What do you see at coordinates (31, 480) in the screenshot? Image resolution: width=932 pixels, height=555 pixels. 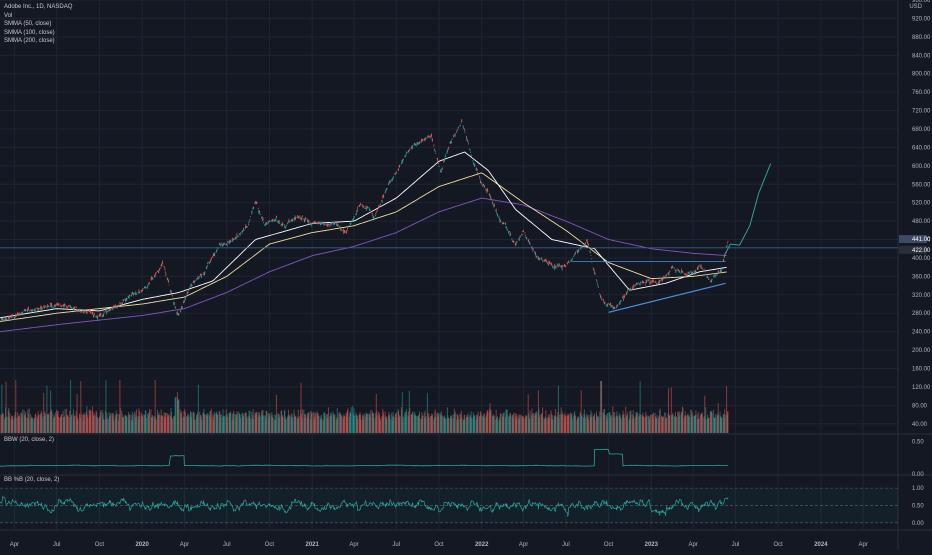 I see `bb-pct-b-pane-title: BB %B (20, close, 2)` at bounding box center [31, 480].